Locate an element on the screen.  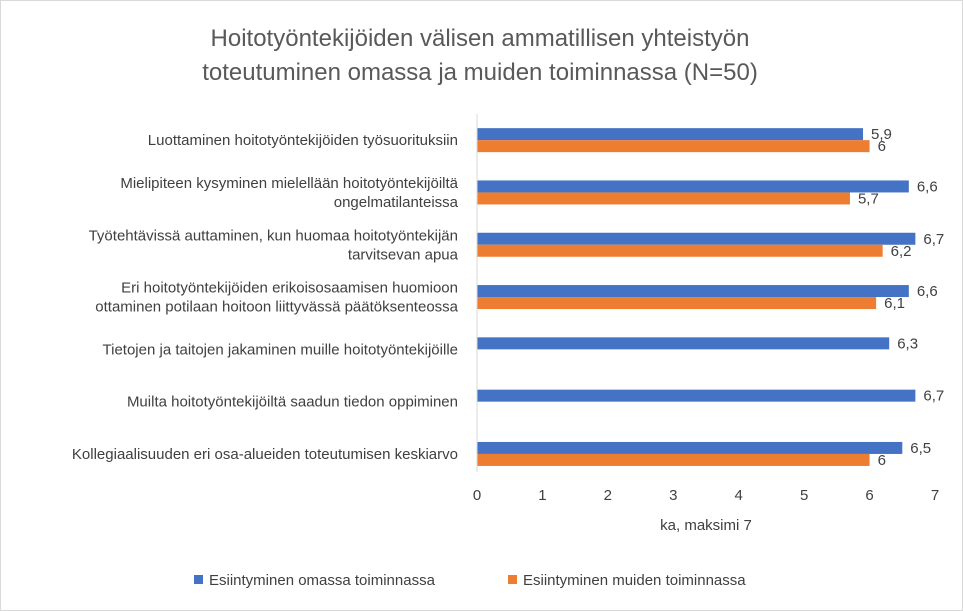
x-tick-label: 4 is located at coordinates (739, 495).